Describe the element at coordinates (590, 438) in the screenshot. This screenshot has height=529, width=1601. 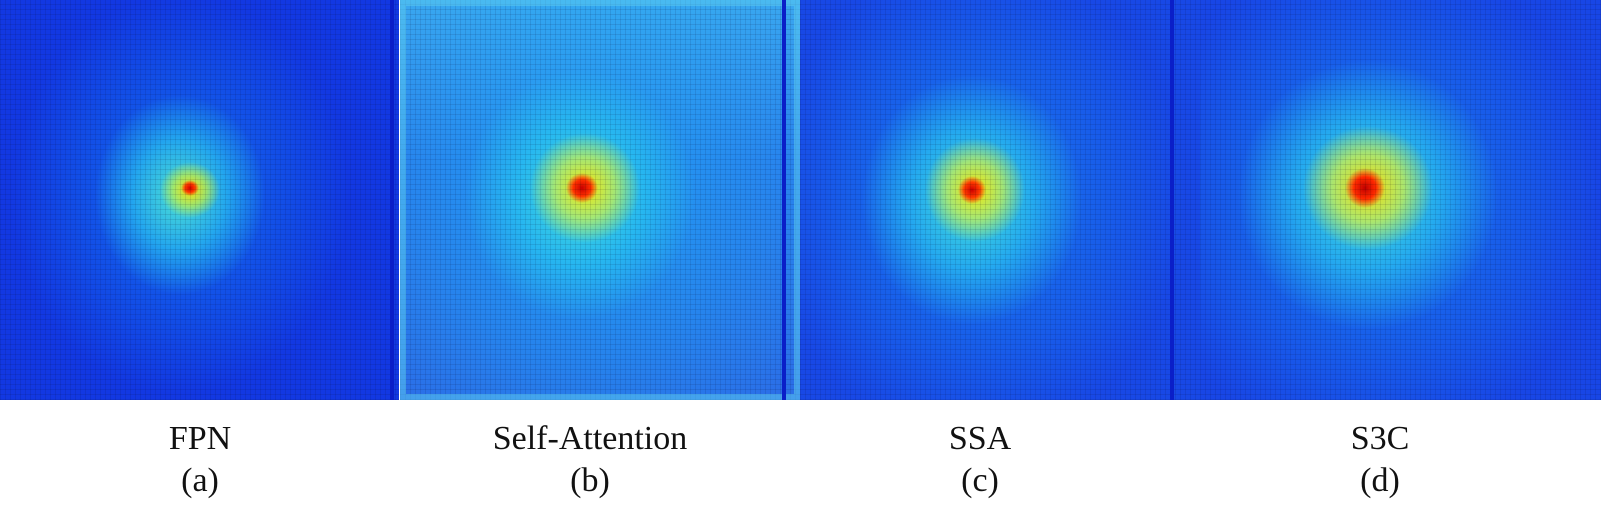
I see `caption-method: Self-Attention` at that location.